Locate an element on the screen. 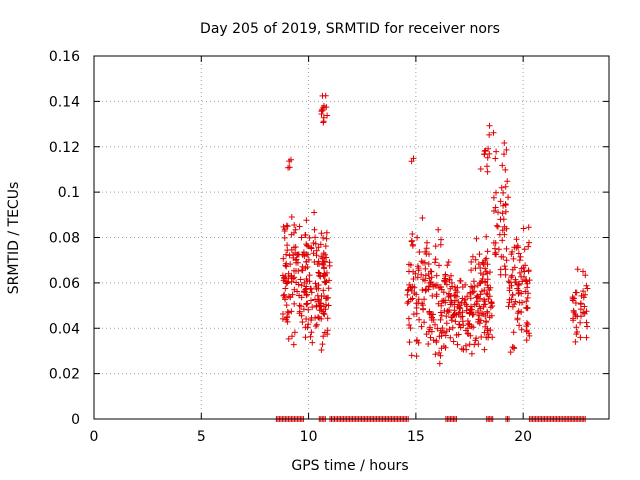 The width and height of the screenshot is (640, 480). y-tick-label: 0.16 is located at coordinates (64, 57).